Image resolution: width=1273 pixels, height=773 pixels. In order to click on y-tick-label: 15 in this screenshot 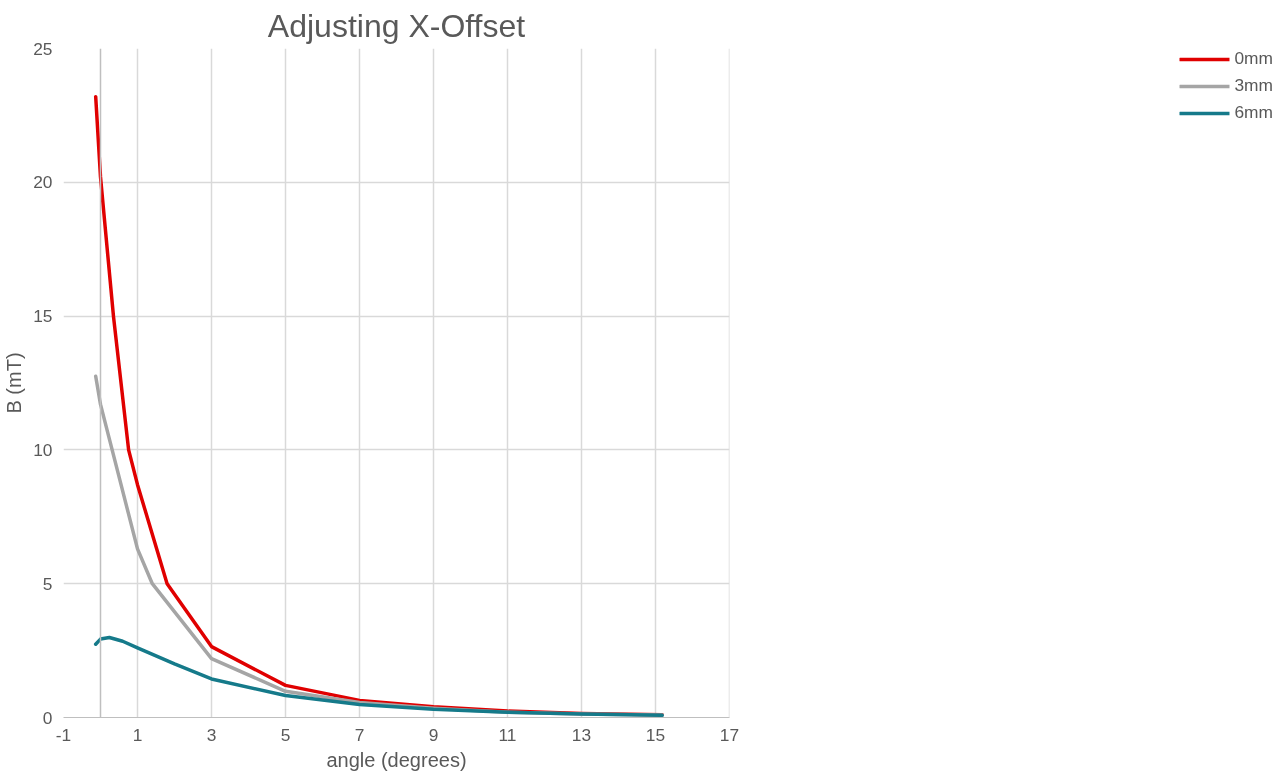, I will do `click(43, 316)`.